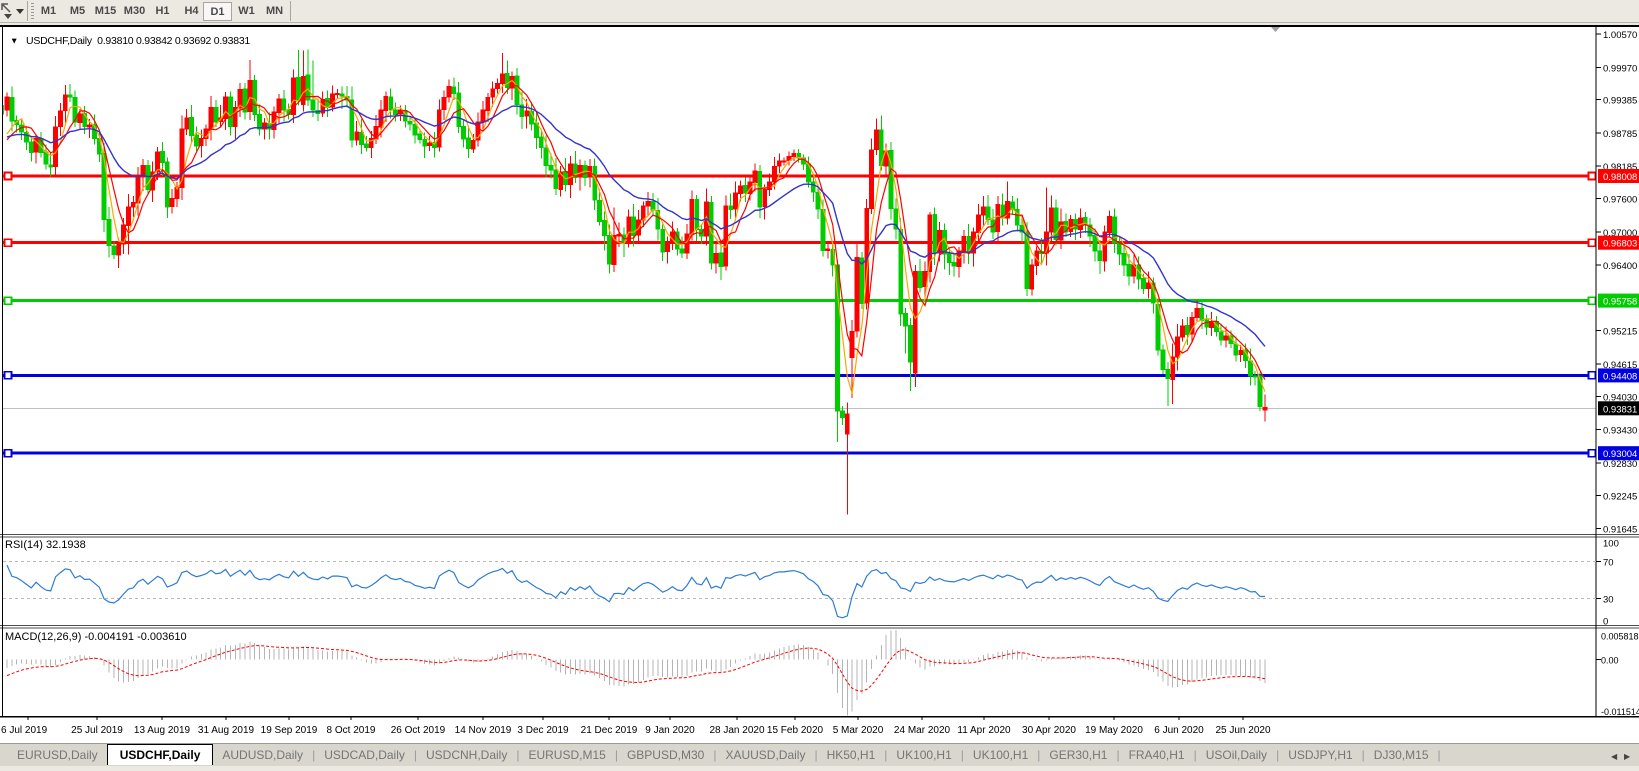 The image size is (1639, 771). What do you see at coordinates (1608, 600) in the screenshot?
I see `svg-text: 30` at bounding box center [1608, 600].